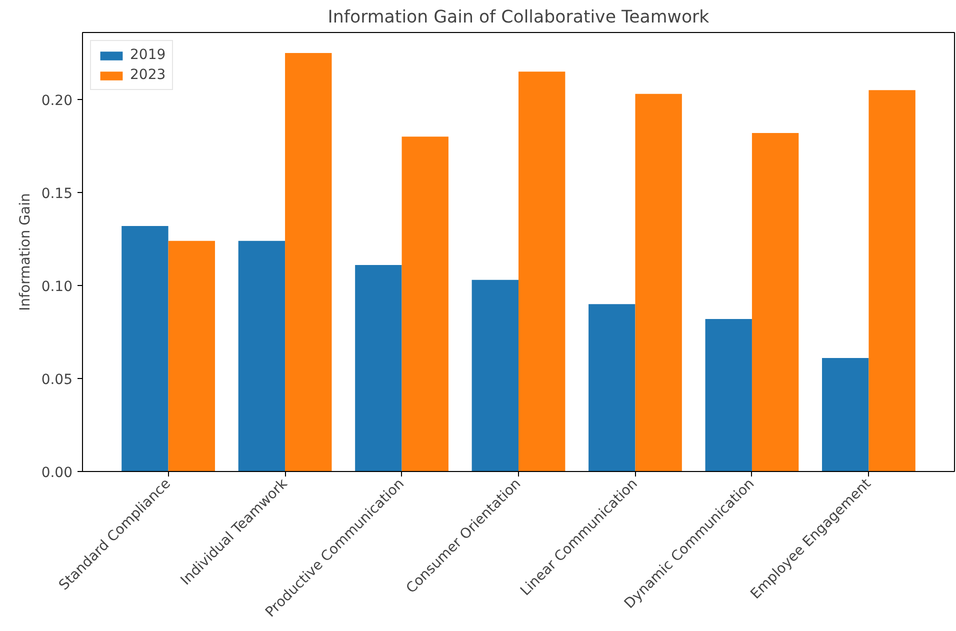 This screenshot has width=956, height=631. I want to click on y-tick-label: 0.10, so click(56, 286).